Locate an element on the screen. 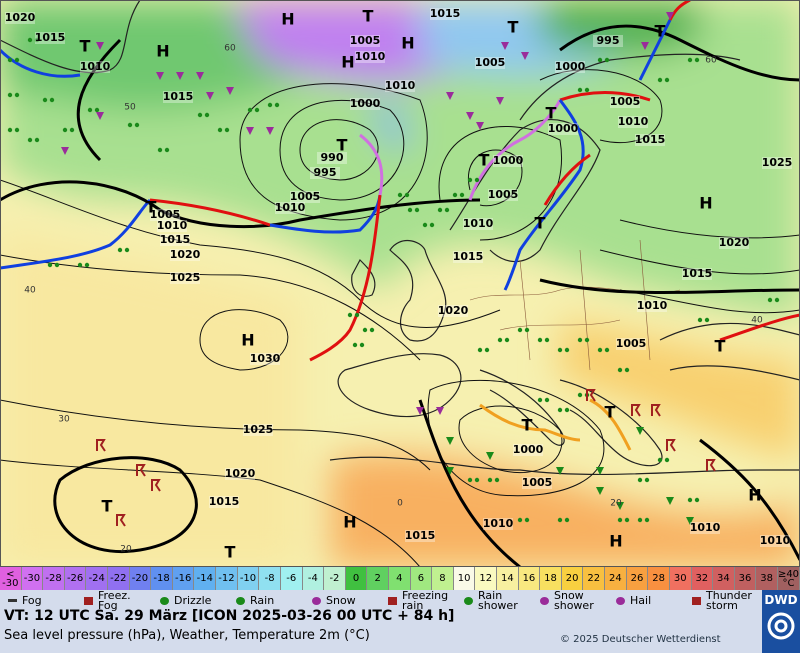 This screenshot has width=800, height=653. pressure-label: 1000 is located at coordinates (365, 103).